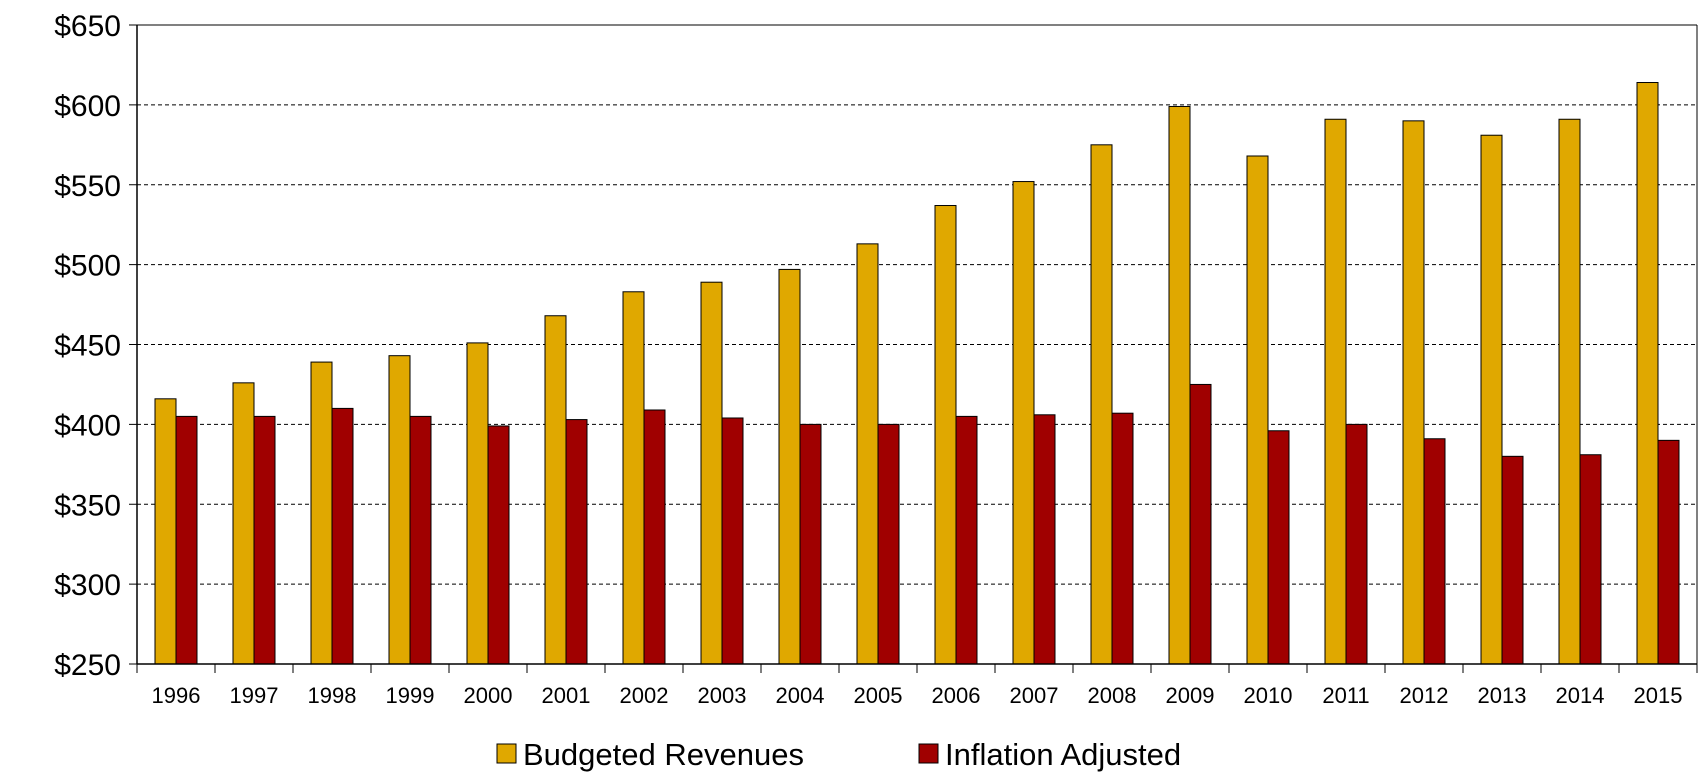 Image resolution: width=1704 pixels, height=775 pixels. What do you see at coordinates (566, 695) in the screenshot?
I see `x-tick-label: 2001` at bounding box center [566, 695].